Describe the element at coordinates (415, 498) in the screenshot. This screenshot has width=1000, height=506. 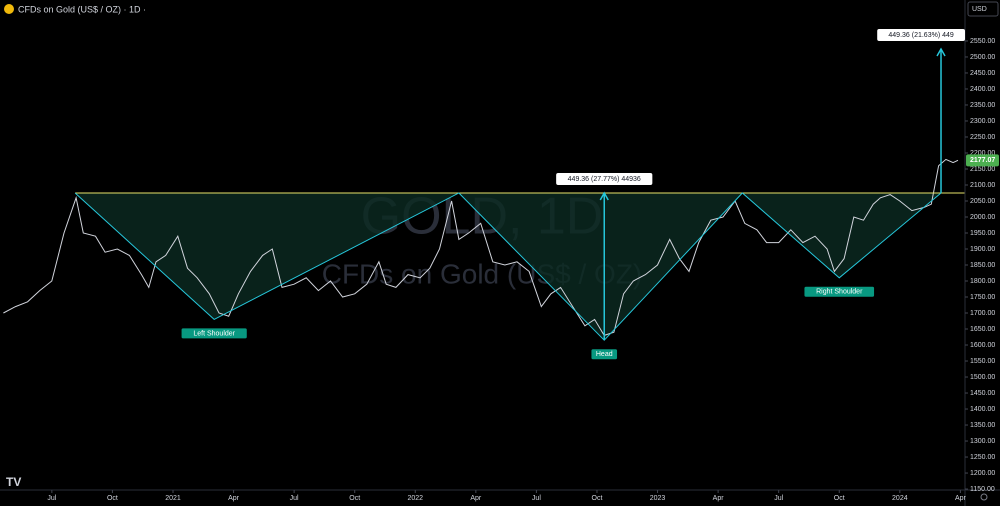
I see `x-tick-label: 2022` at that location.